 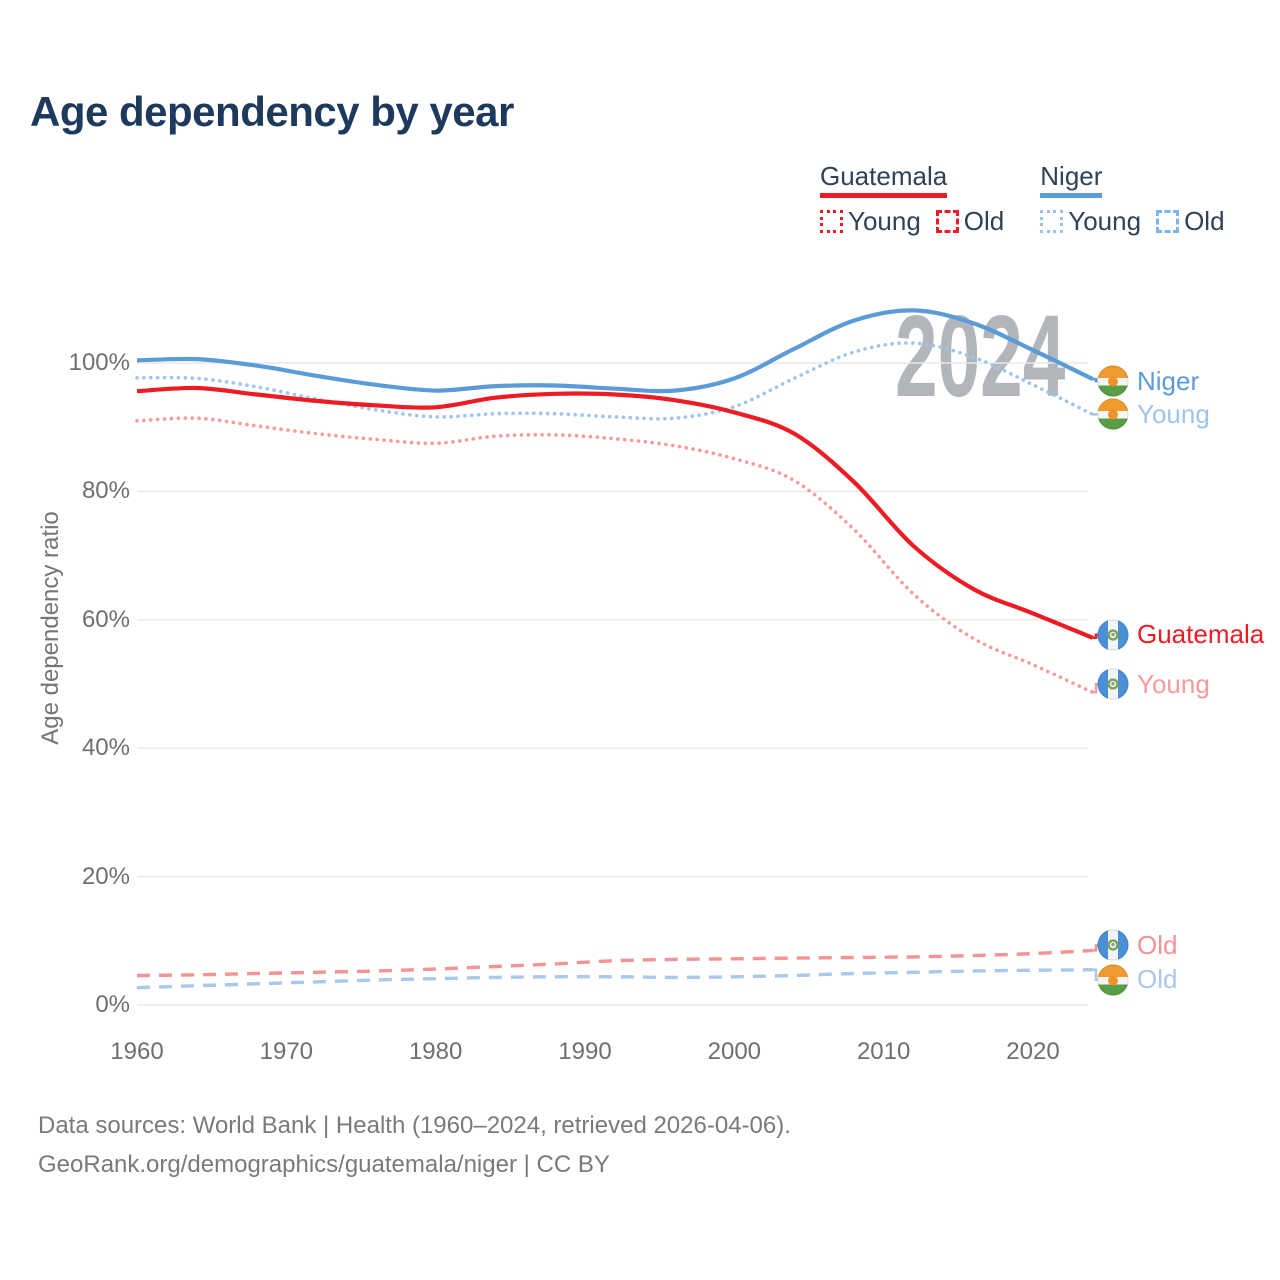 What do you see at coordinates (272, 111) in the screenshot?
I see `page-title: Age dependency by year` at bounding box center [272, 111].